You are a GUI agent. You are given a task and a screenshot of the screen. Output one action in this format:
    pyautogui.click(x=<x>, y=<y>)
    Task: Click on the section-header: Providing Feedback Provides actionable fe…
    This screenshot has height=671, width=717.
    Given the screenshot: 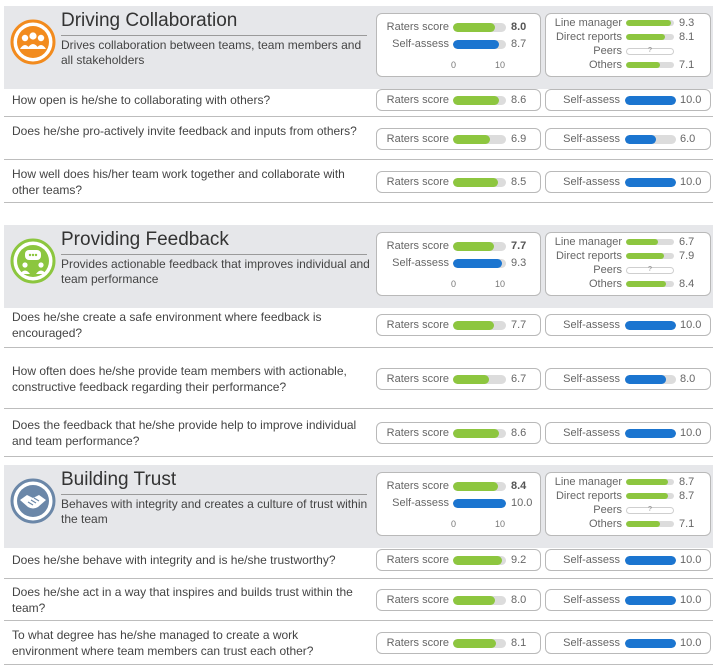 What is the action you would take?
    pyautogui.click(x=358, y=266)
    